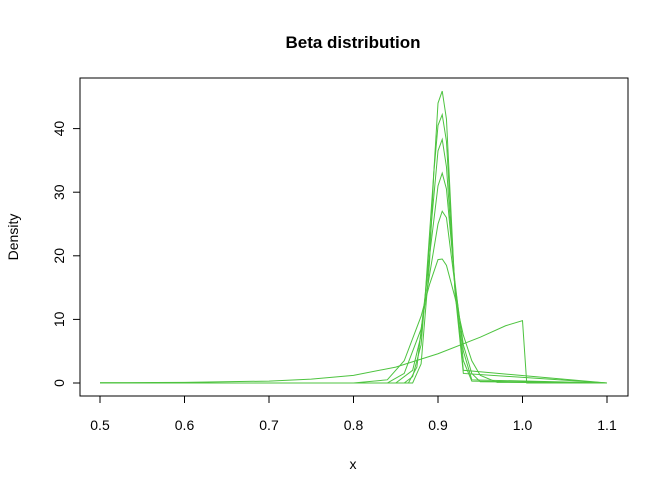 Image resolution: width=668 pixels, height=493 pixels. Describe the element at coordinates (100, 425) in the screenshot. I see `x-tick-label: 0.5` at that location.